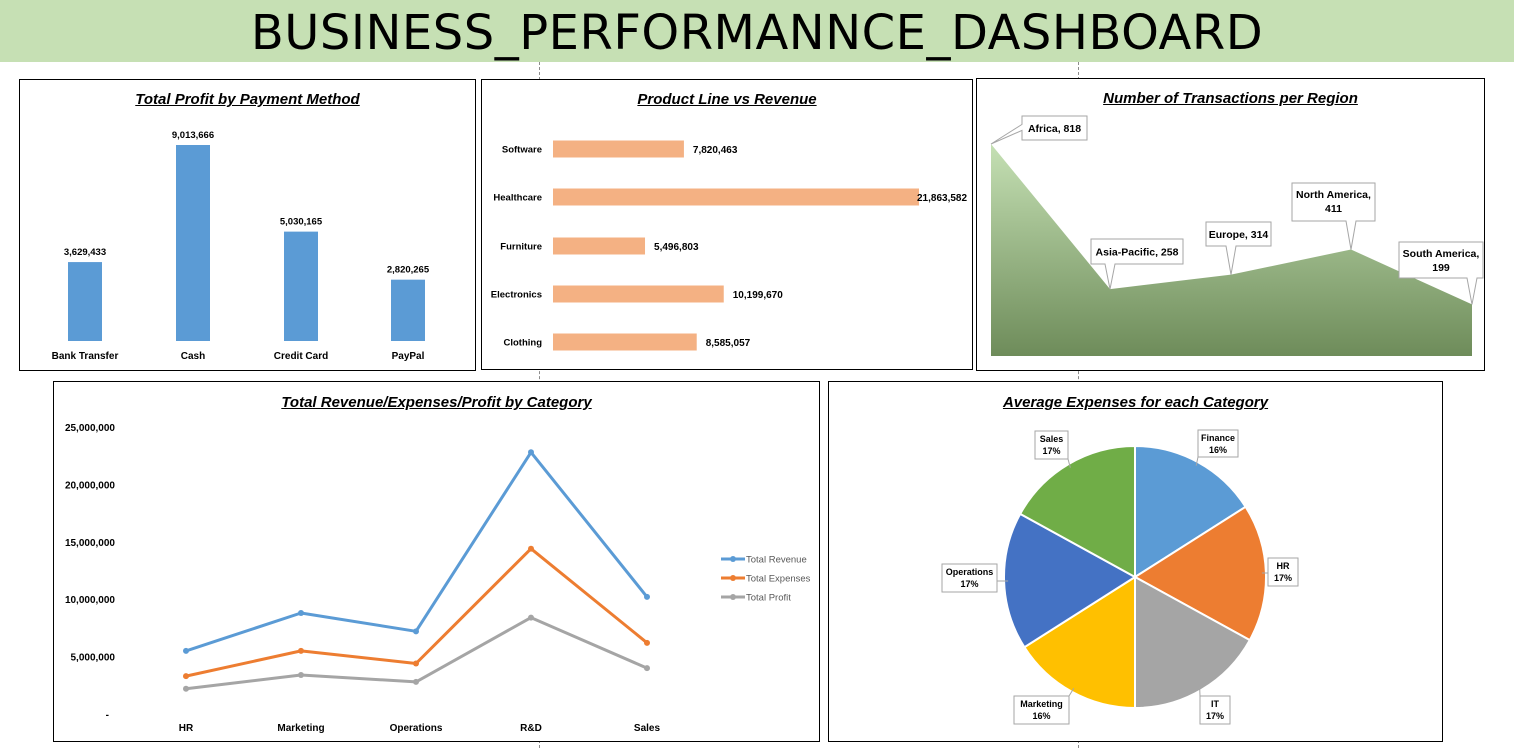  What do you see at coordinates (90, 543) in the screenshot?
I see `y-tick-label: 15,000,000` at bounding box center [90, 543].